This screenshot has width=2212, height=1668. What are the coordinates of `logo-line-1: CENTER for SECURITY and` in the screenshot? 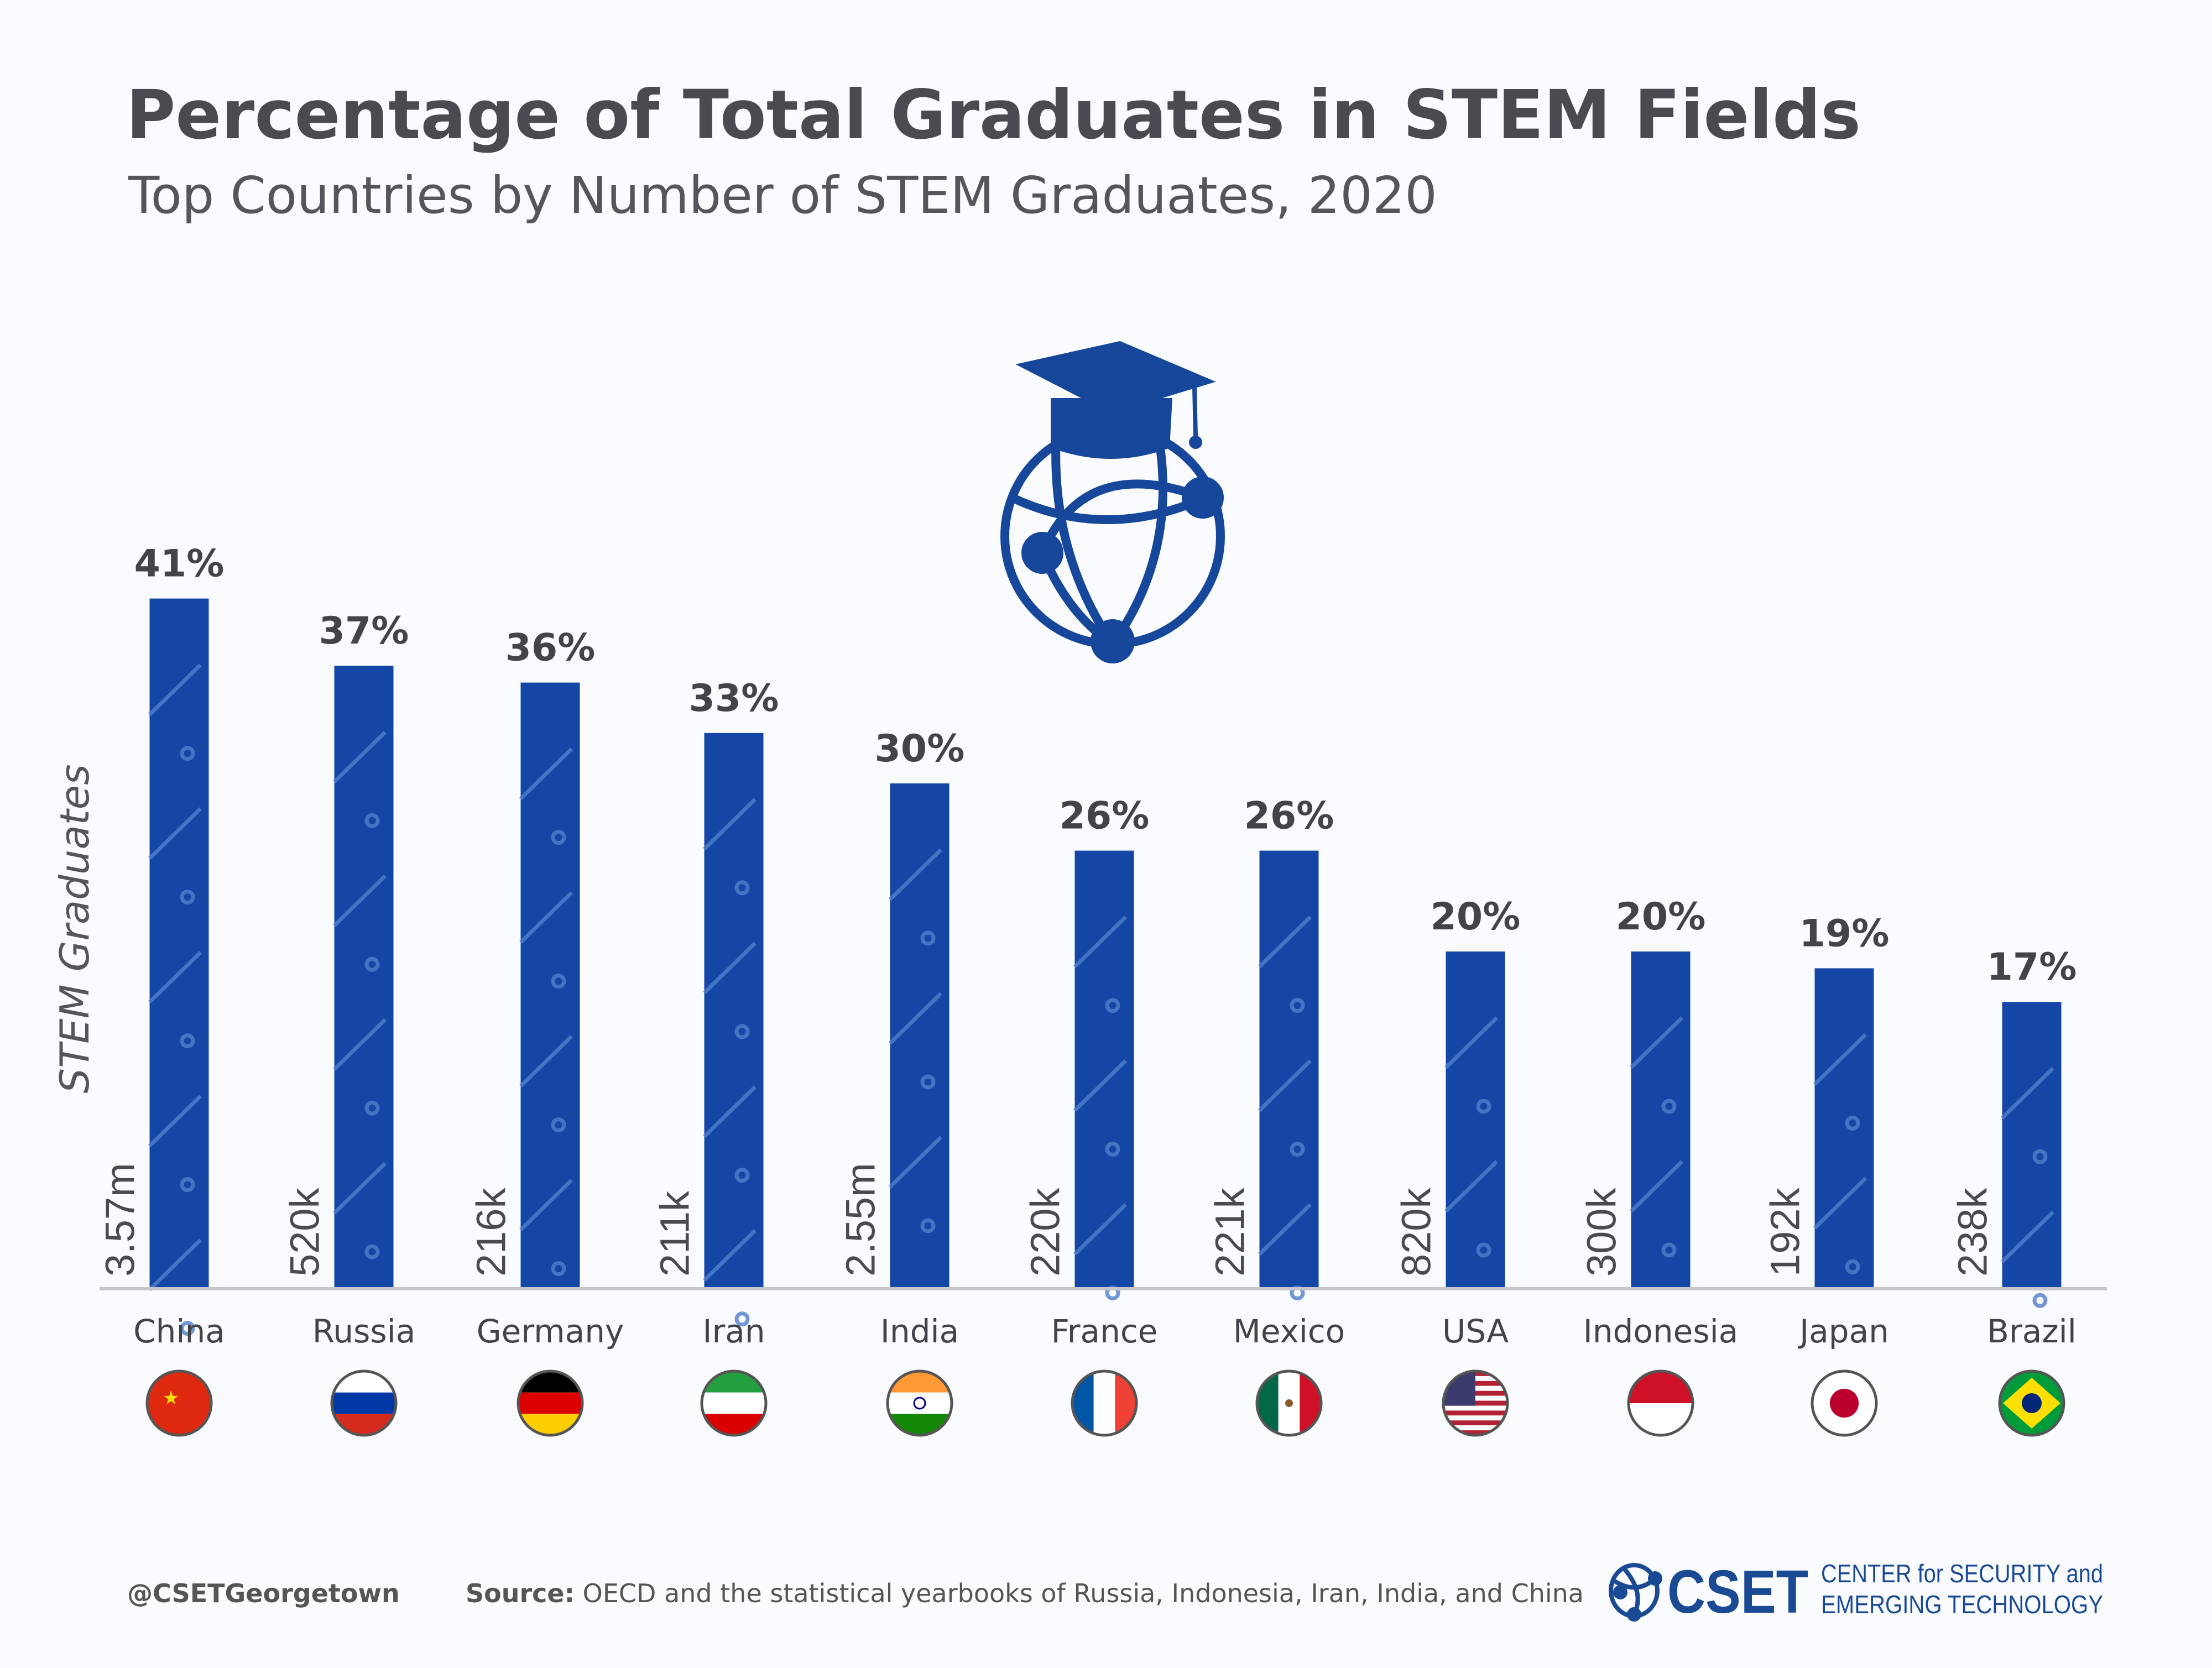 It's located at (1962, 1573).